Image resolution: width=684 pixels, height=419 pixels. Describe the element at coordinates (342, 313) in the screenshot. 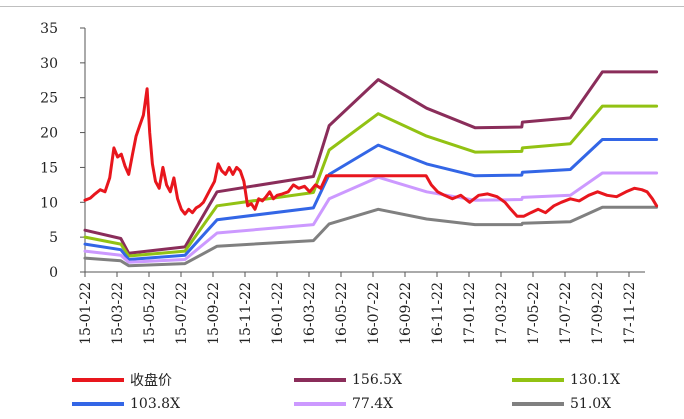

I see `x-tick-label: 16-05-22` at that location.